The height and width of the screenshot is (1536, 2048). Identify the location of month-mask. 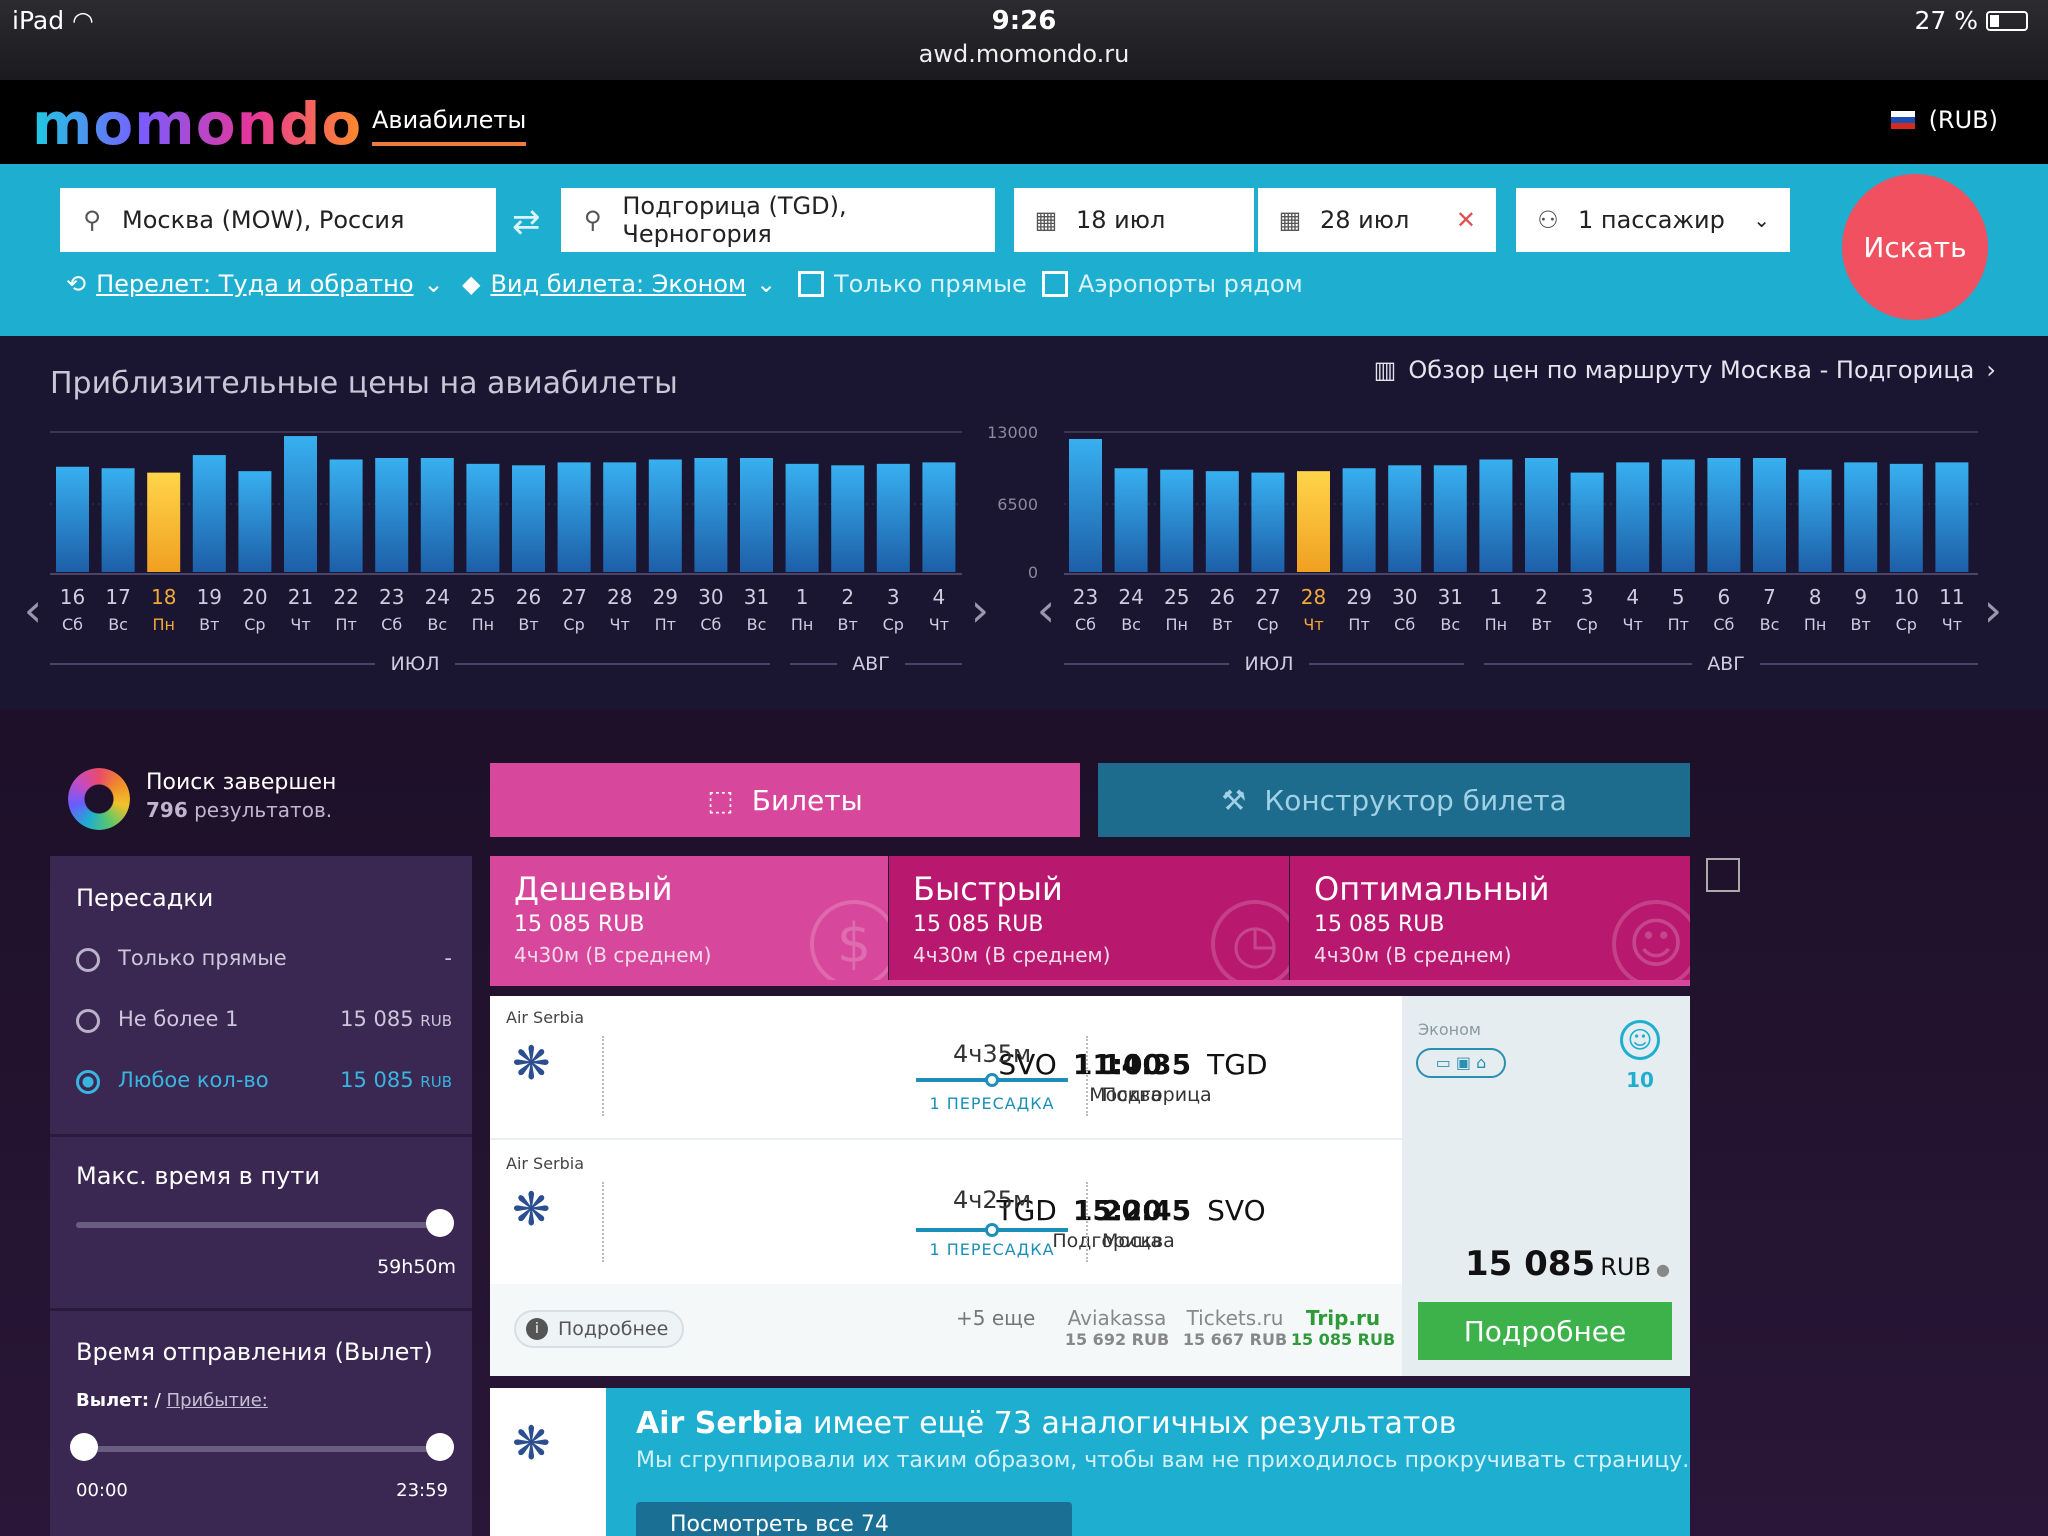
(1269, 664).